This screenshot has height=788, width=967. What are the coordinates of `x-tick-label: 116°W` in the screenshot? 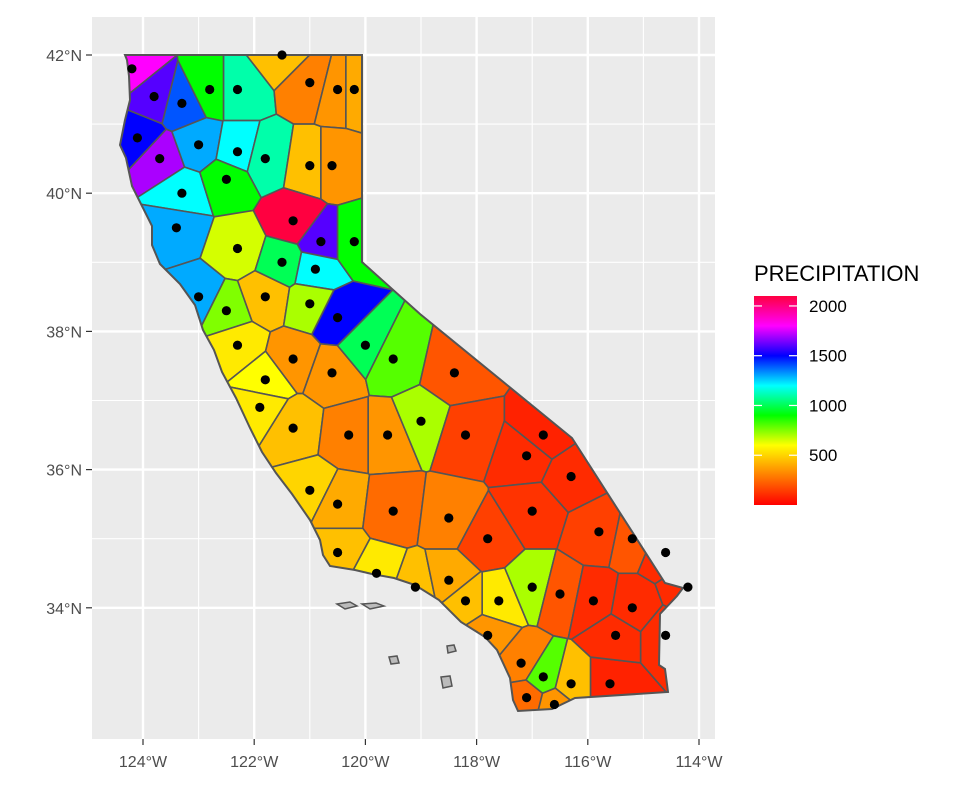 It's located at (588, 762).